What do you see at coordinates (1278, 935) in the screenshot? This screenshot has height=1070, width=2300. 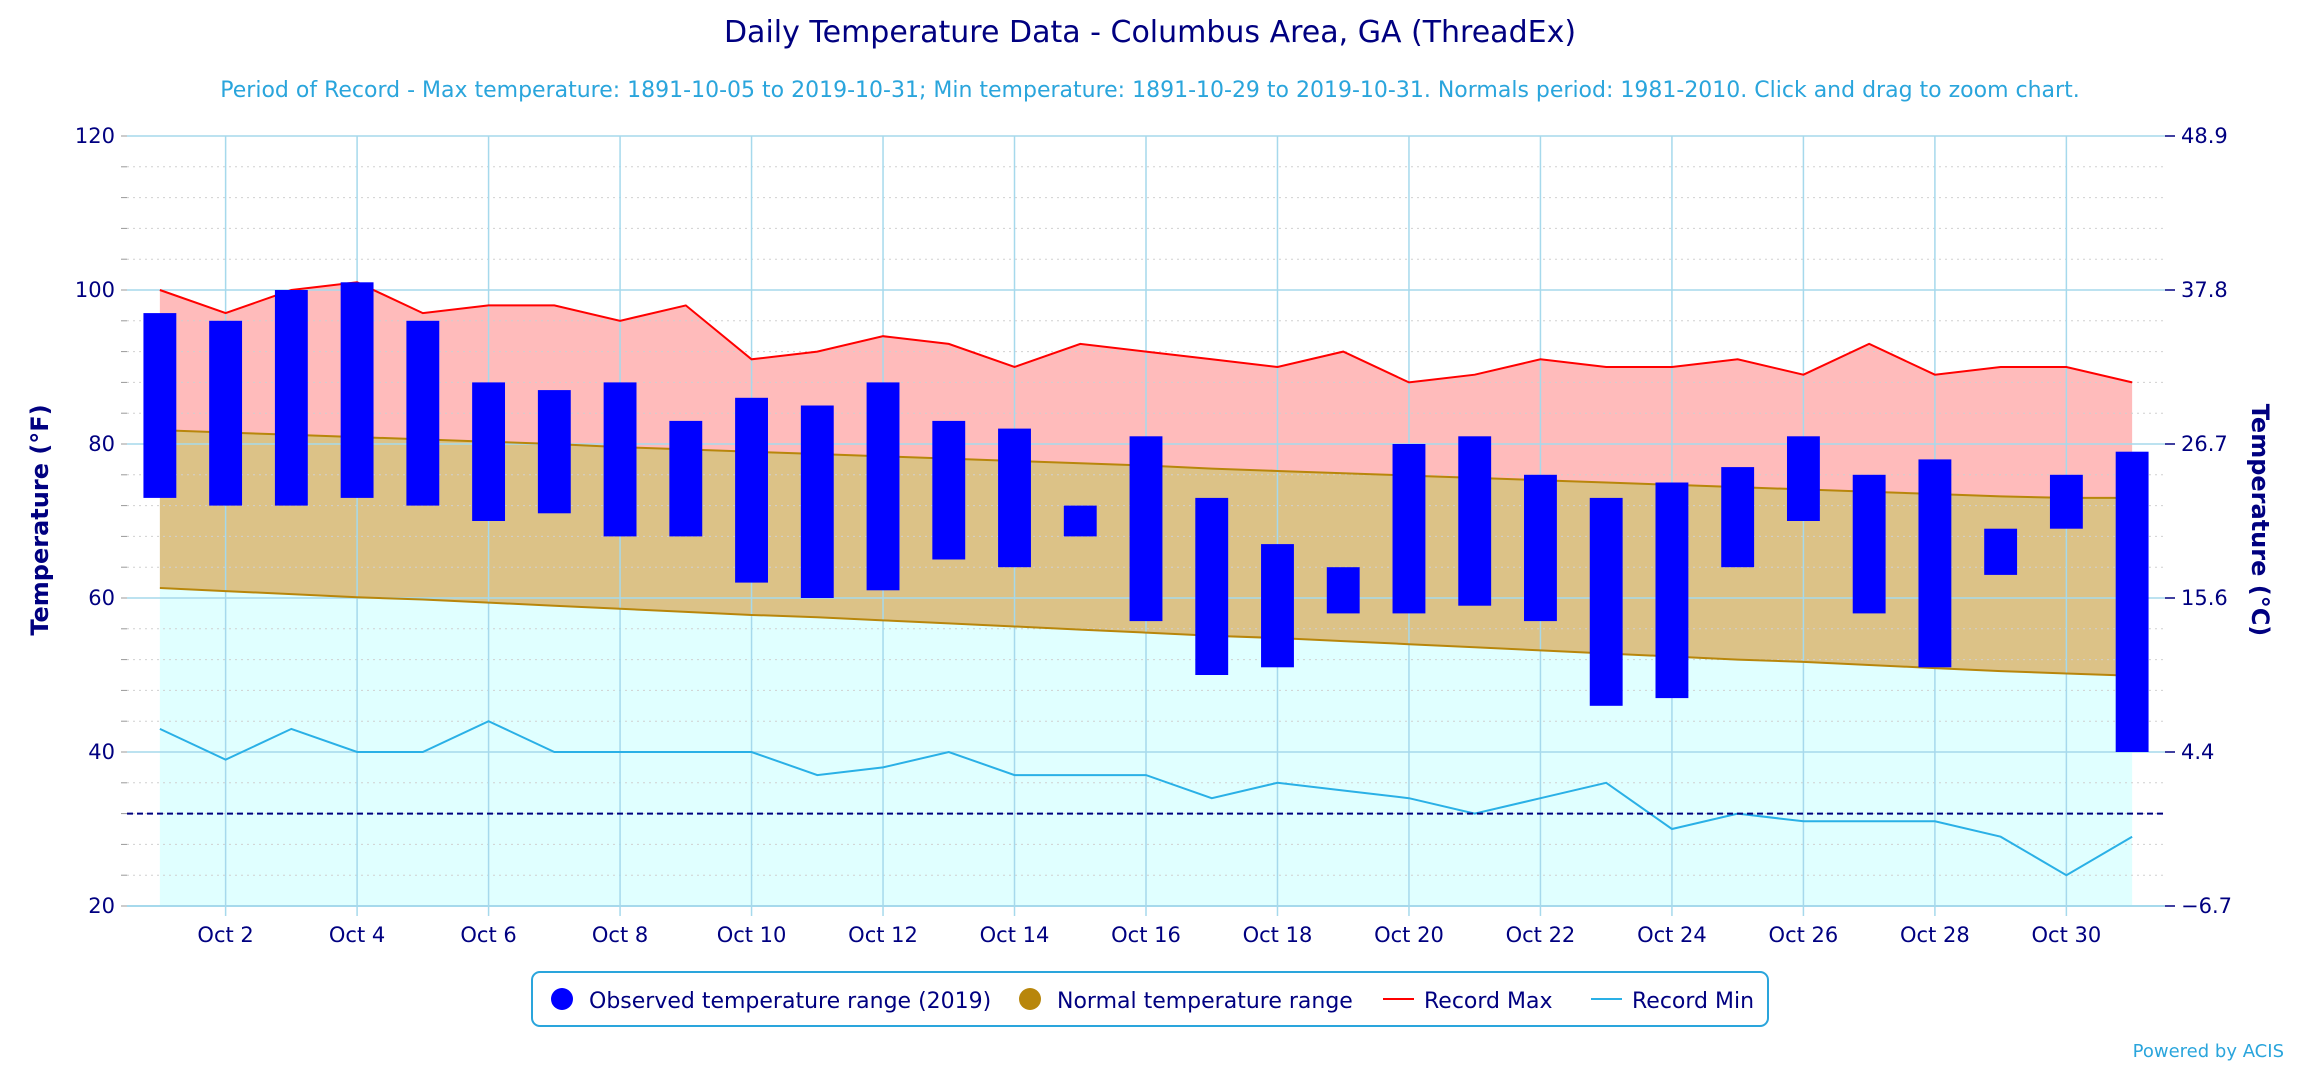 I see `x-tick-label: Oct 18` at bounding box center [1278, 935].